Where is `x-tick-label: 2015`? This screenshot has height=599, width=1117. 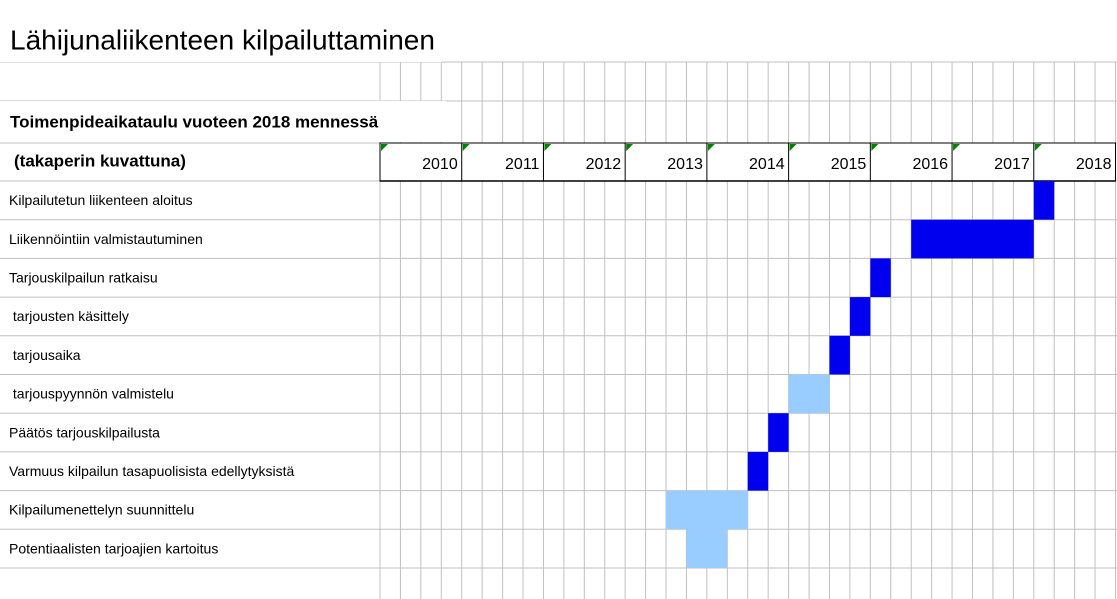
x-tick-label: 2015 is located at coordinates (849, 164).